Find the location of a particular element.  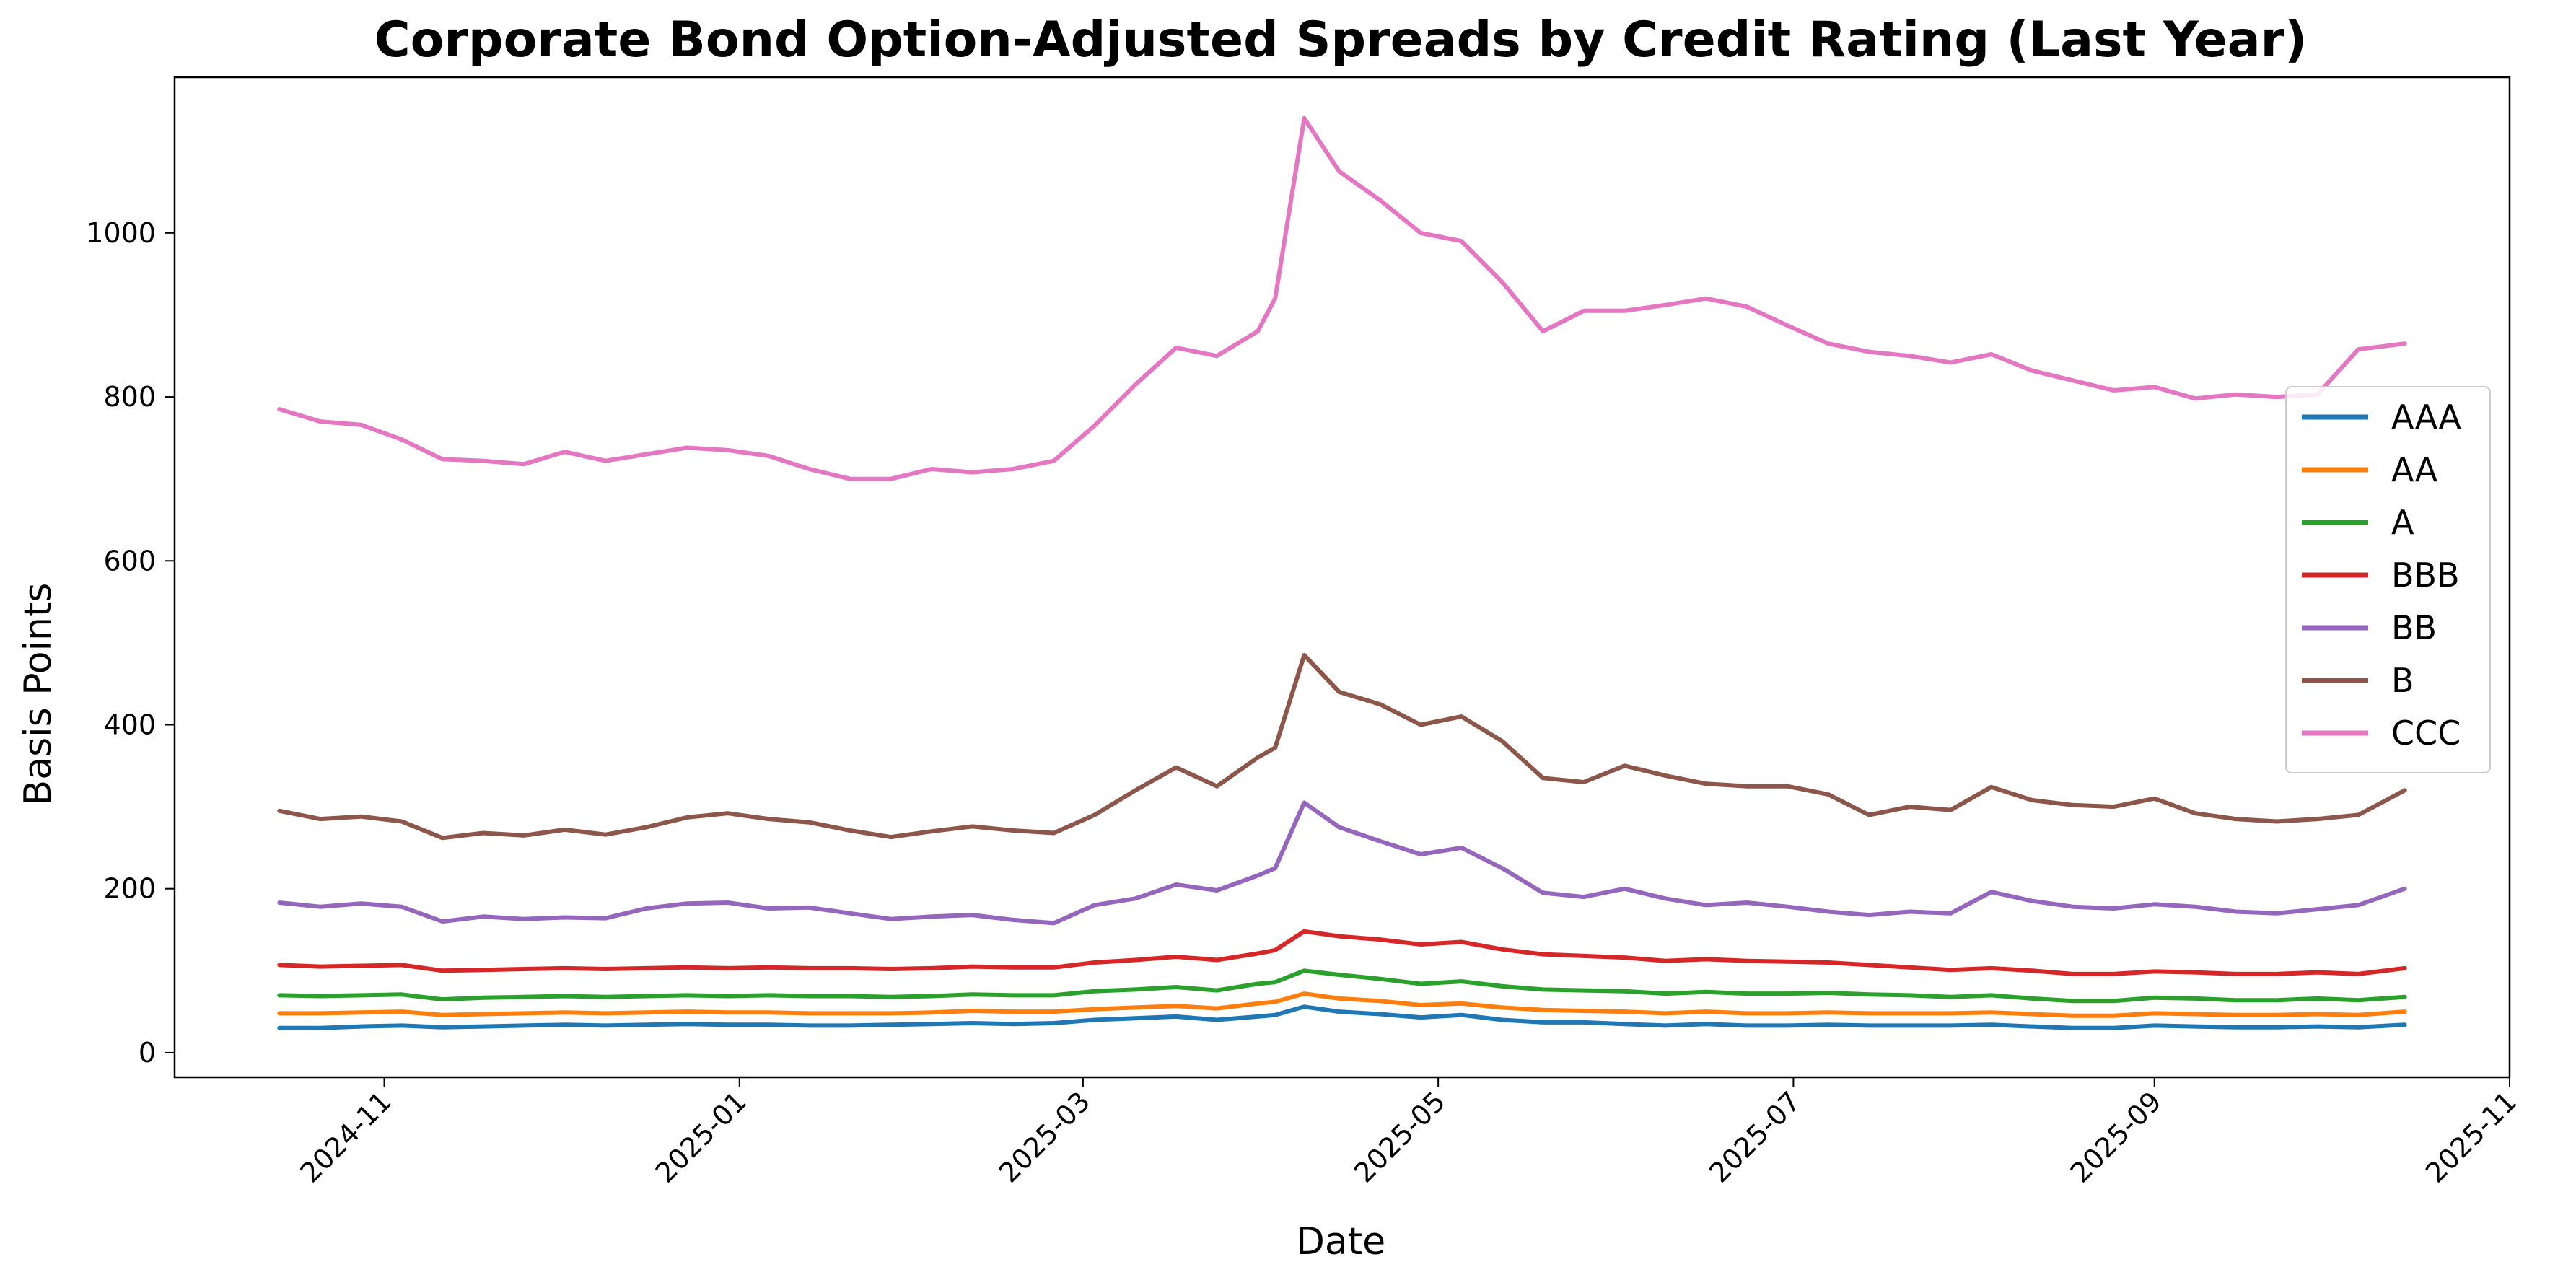

legend-box is located at coordinates (2388, 579).